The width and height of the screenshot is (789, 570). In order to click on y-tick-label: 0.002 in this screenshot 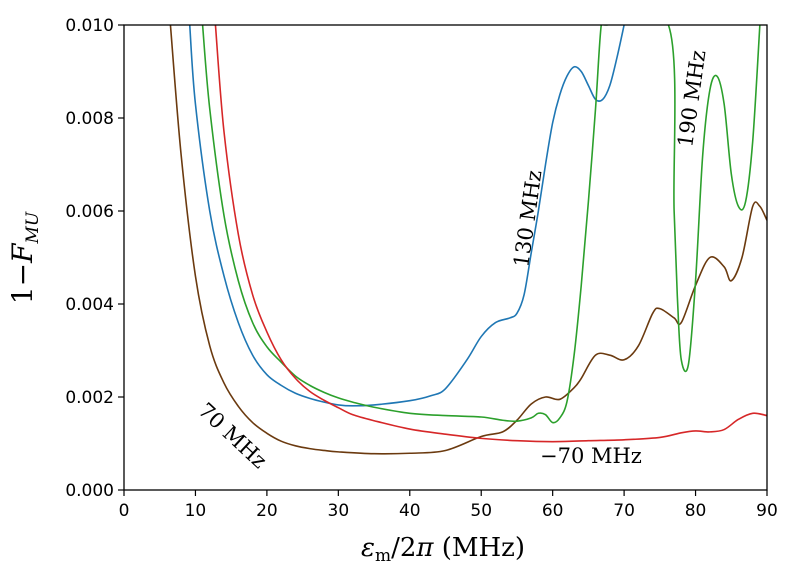, I will do `click(89, 398)`.